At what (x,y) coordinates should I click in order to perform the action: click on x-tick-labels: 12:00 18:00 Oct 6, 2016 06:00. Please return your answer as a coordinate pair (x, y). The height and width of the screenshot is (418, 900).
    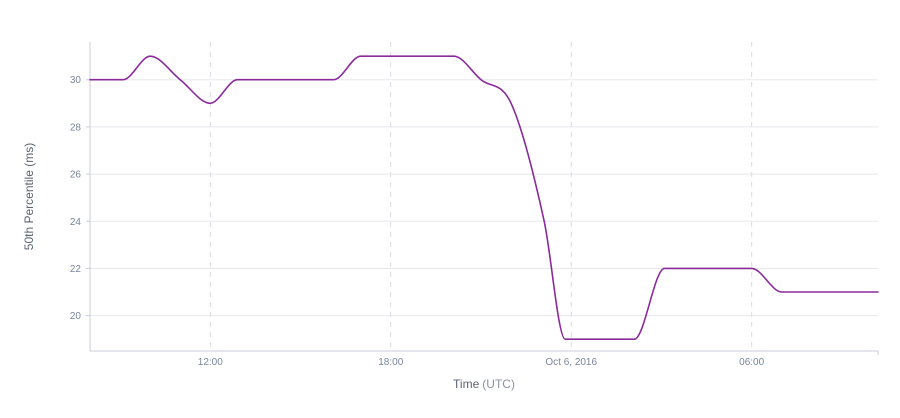
    Looking at the image, I should click on (538, 359).